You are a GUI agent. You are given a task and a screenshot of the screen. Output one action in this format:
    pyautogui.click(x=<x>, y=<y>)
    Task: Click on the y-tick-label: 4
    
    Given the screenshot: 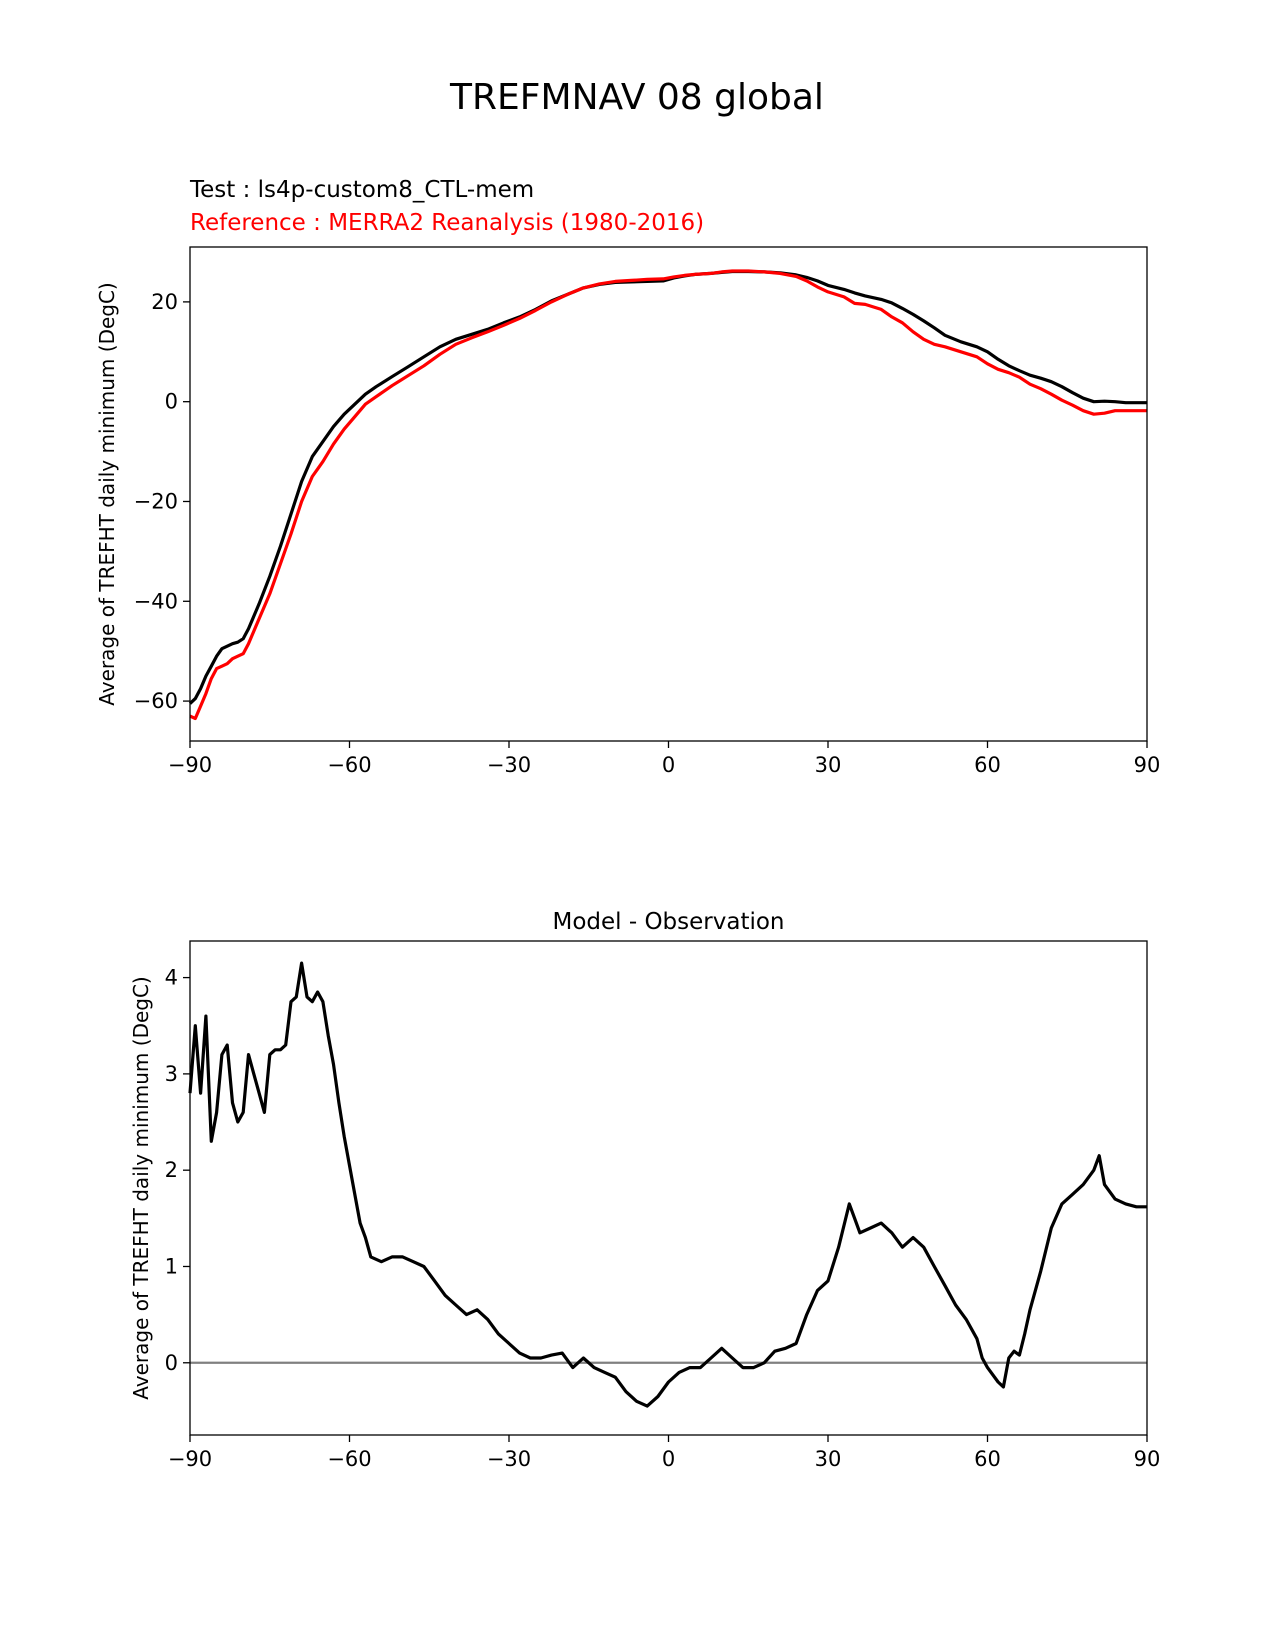 What is the action you would take?
    pyautogui.click(x=171, y=978)
    